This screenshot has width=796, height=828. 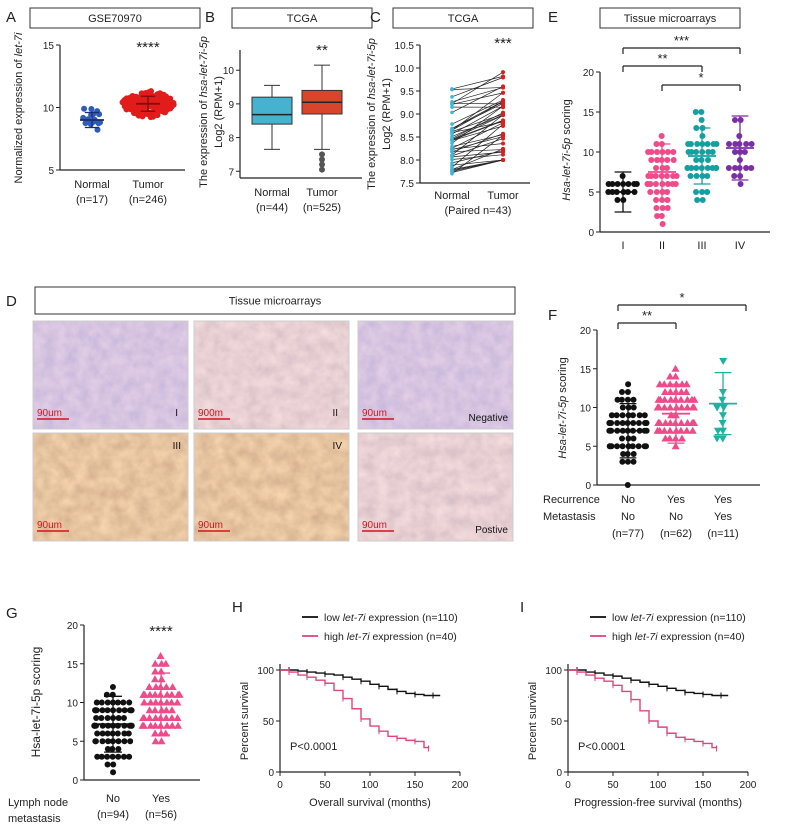 I want to click on x-cat-n-a: (n=17), so click(x=92, y=200).